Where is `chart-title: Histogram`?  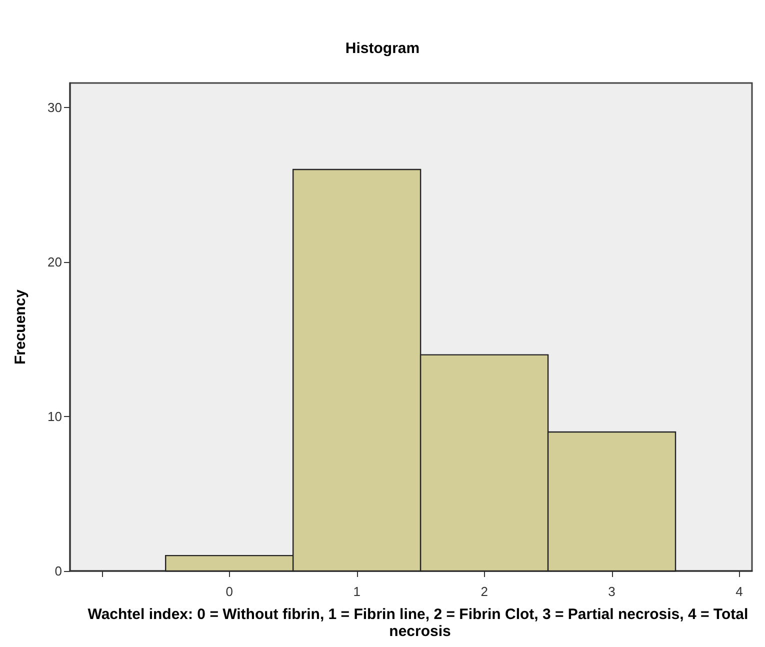
chart-title: Histogram is located at coordinates (382, 48).